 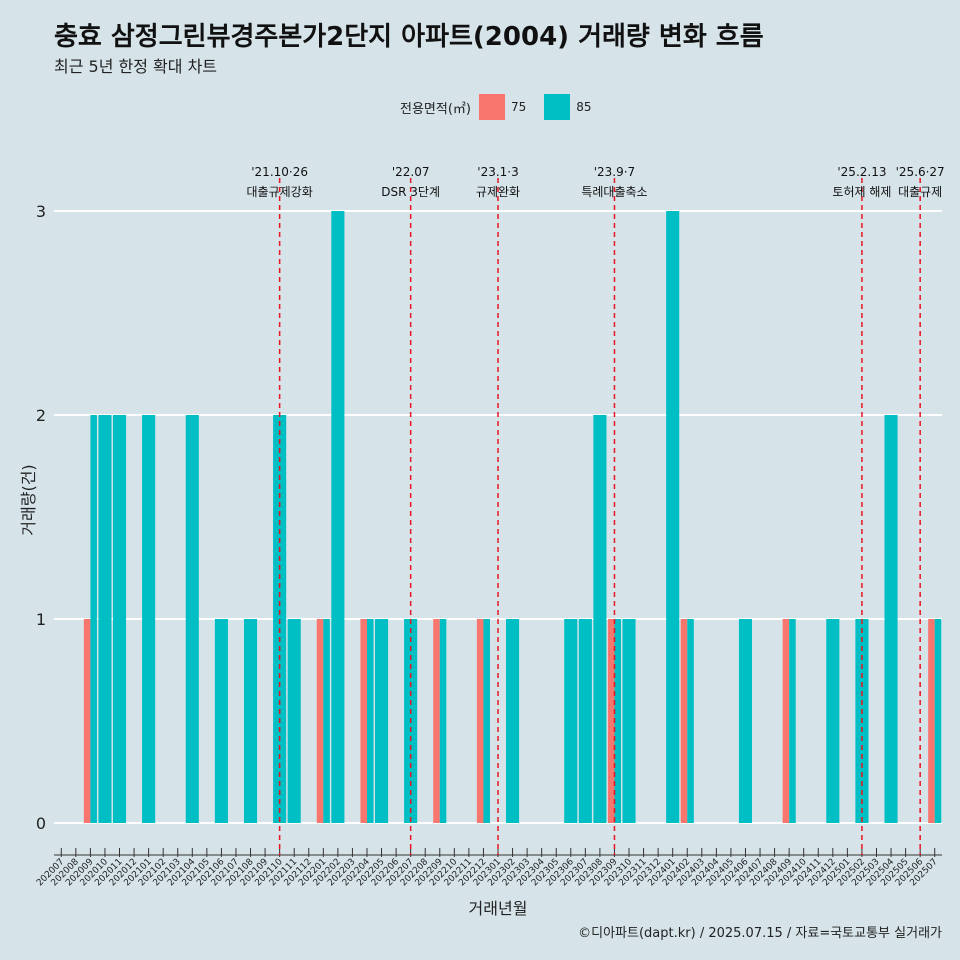 What do you see at coordinates (861, 172) in the screenshot?
I see `event-date: '25.2.13` at bounding box center [861, 172].